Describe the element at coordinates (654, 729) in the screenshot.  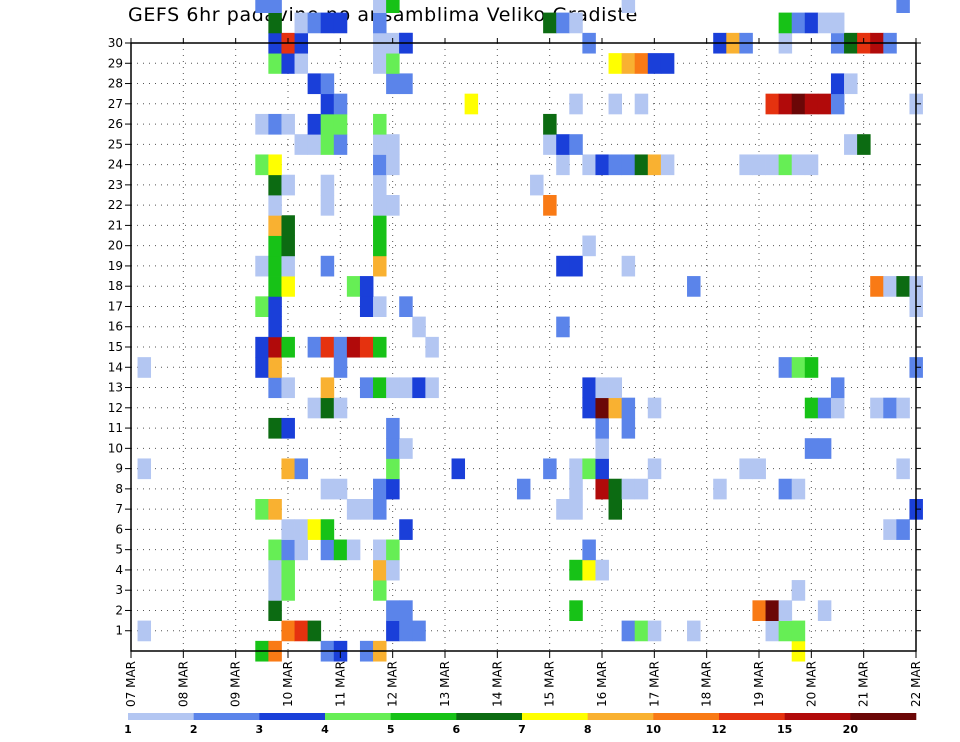
I see `legend-label: 10` at that location.